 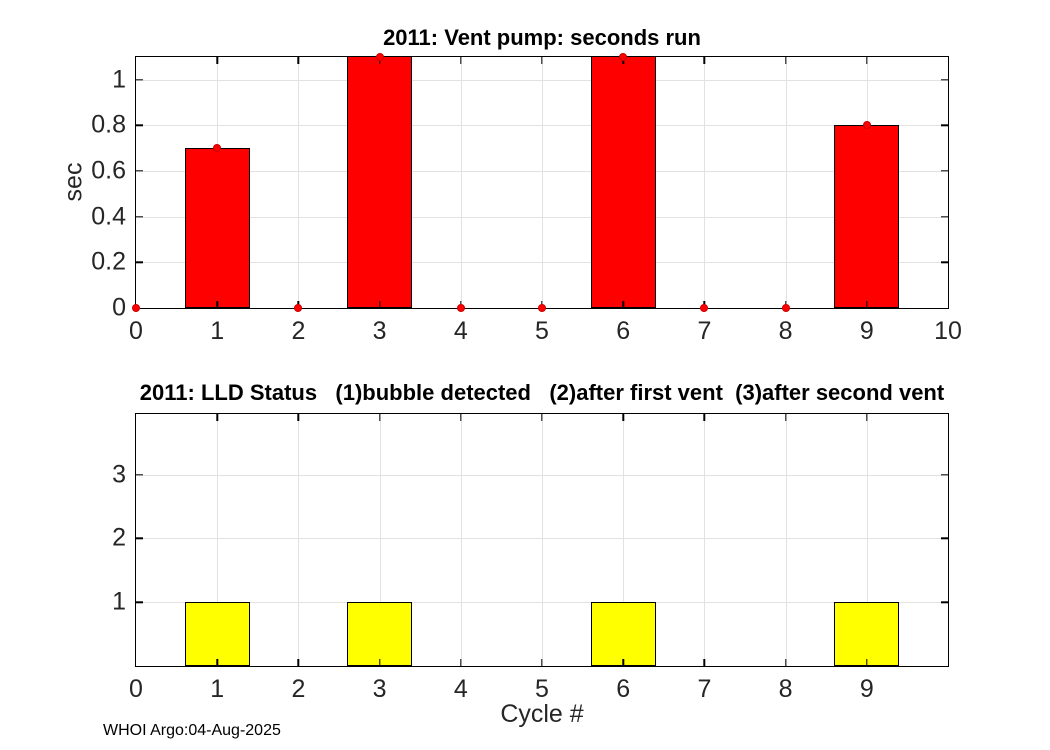 What do you see at coordinates (108, 216) in the screenshot?
I see `y-tick-label: 0.4` at bounding box center [108, 216].